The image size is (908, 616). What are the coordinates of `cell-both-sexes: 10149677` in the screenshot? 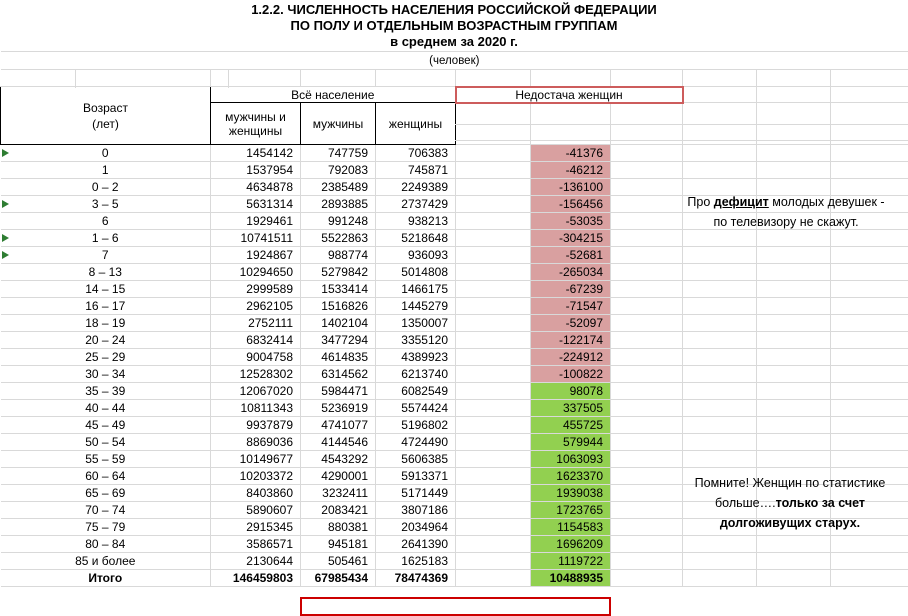 It's located at (255, 459).